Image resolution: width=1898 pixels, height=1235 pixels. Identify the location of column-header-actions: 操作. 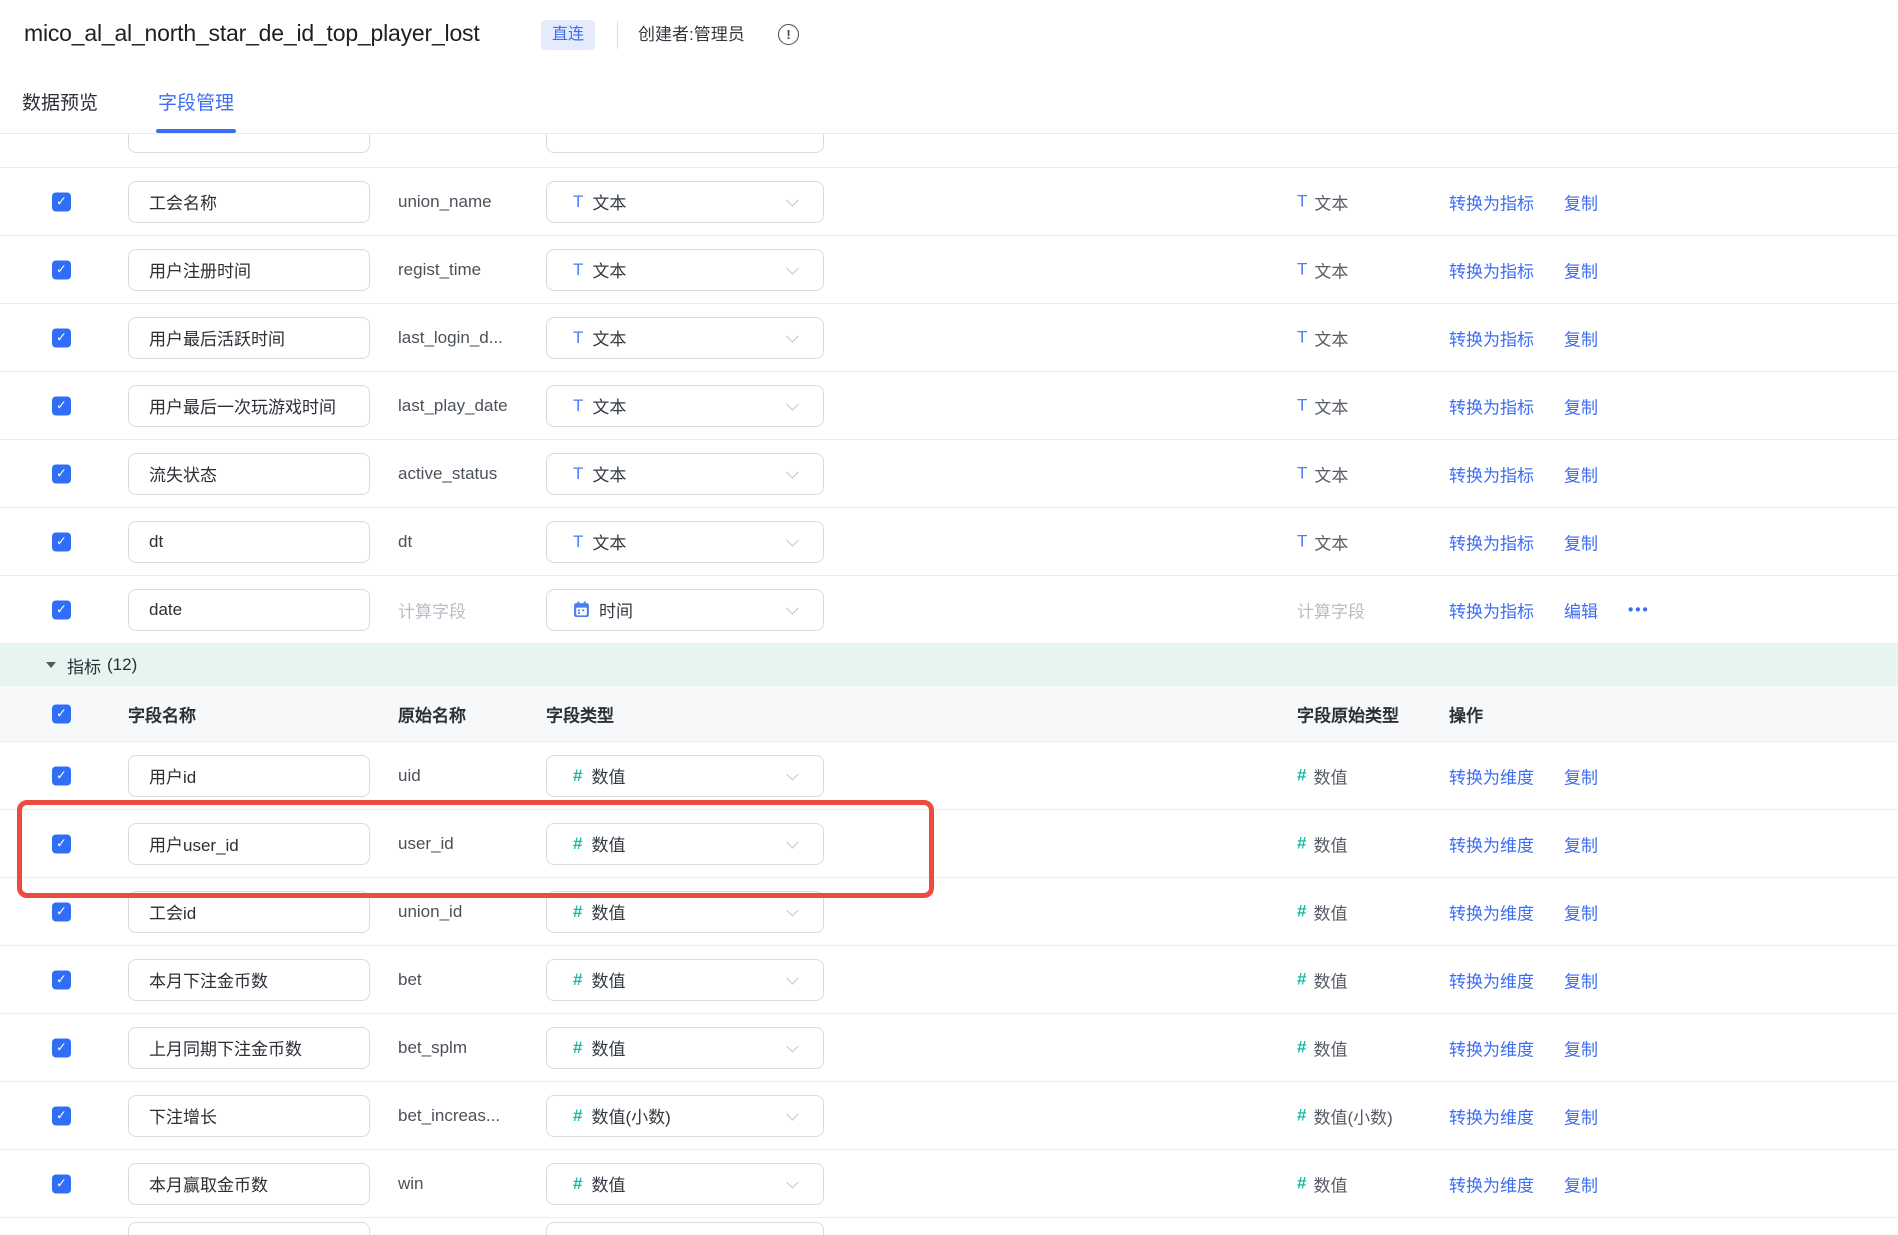
(1466, 715).